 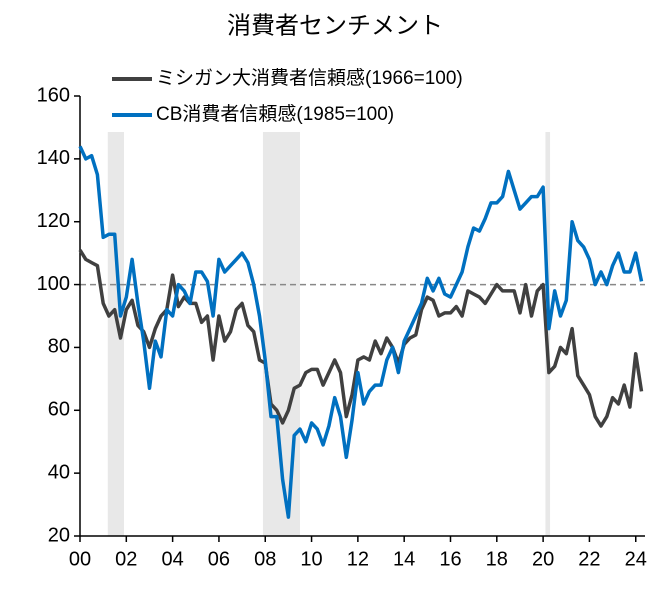 I want to click on legend-label: CB消費者信頼感(1985=100), so click(x=275, y=114).